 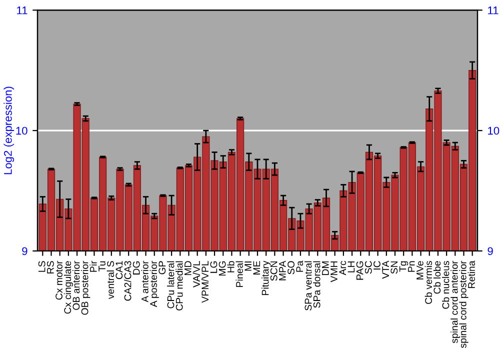 What do you see at coordinates (256, 267) in the screenshot?
I see `x-tick-label: ME` at bounding box center [256, 267].